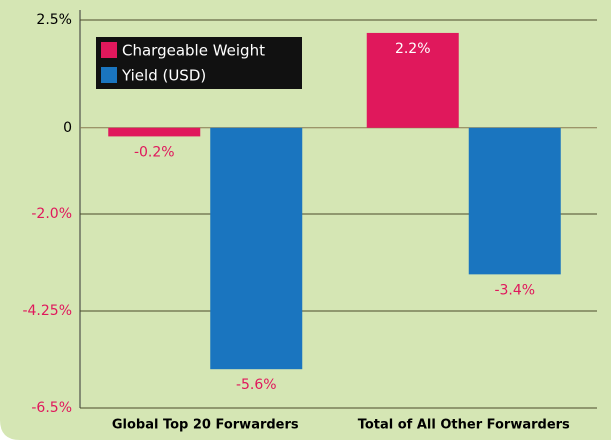 This screenshot has height=440, width=611. I want to click on y-tick-label: -4.25%, so click(47, 311).